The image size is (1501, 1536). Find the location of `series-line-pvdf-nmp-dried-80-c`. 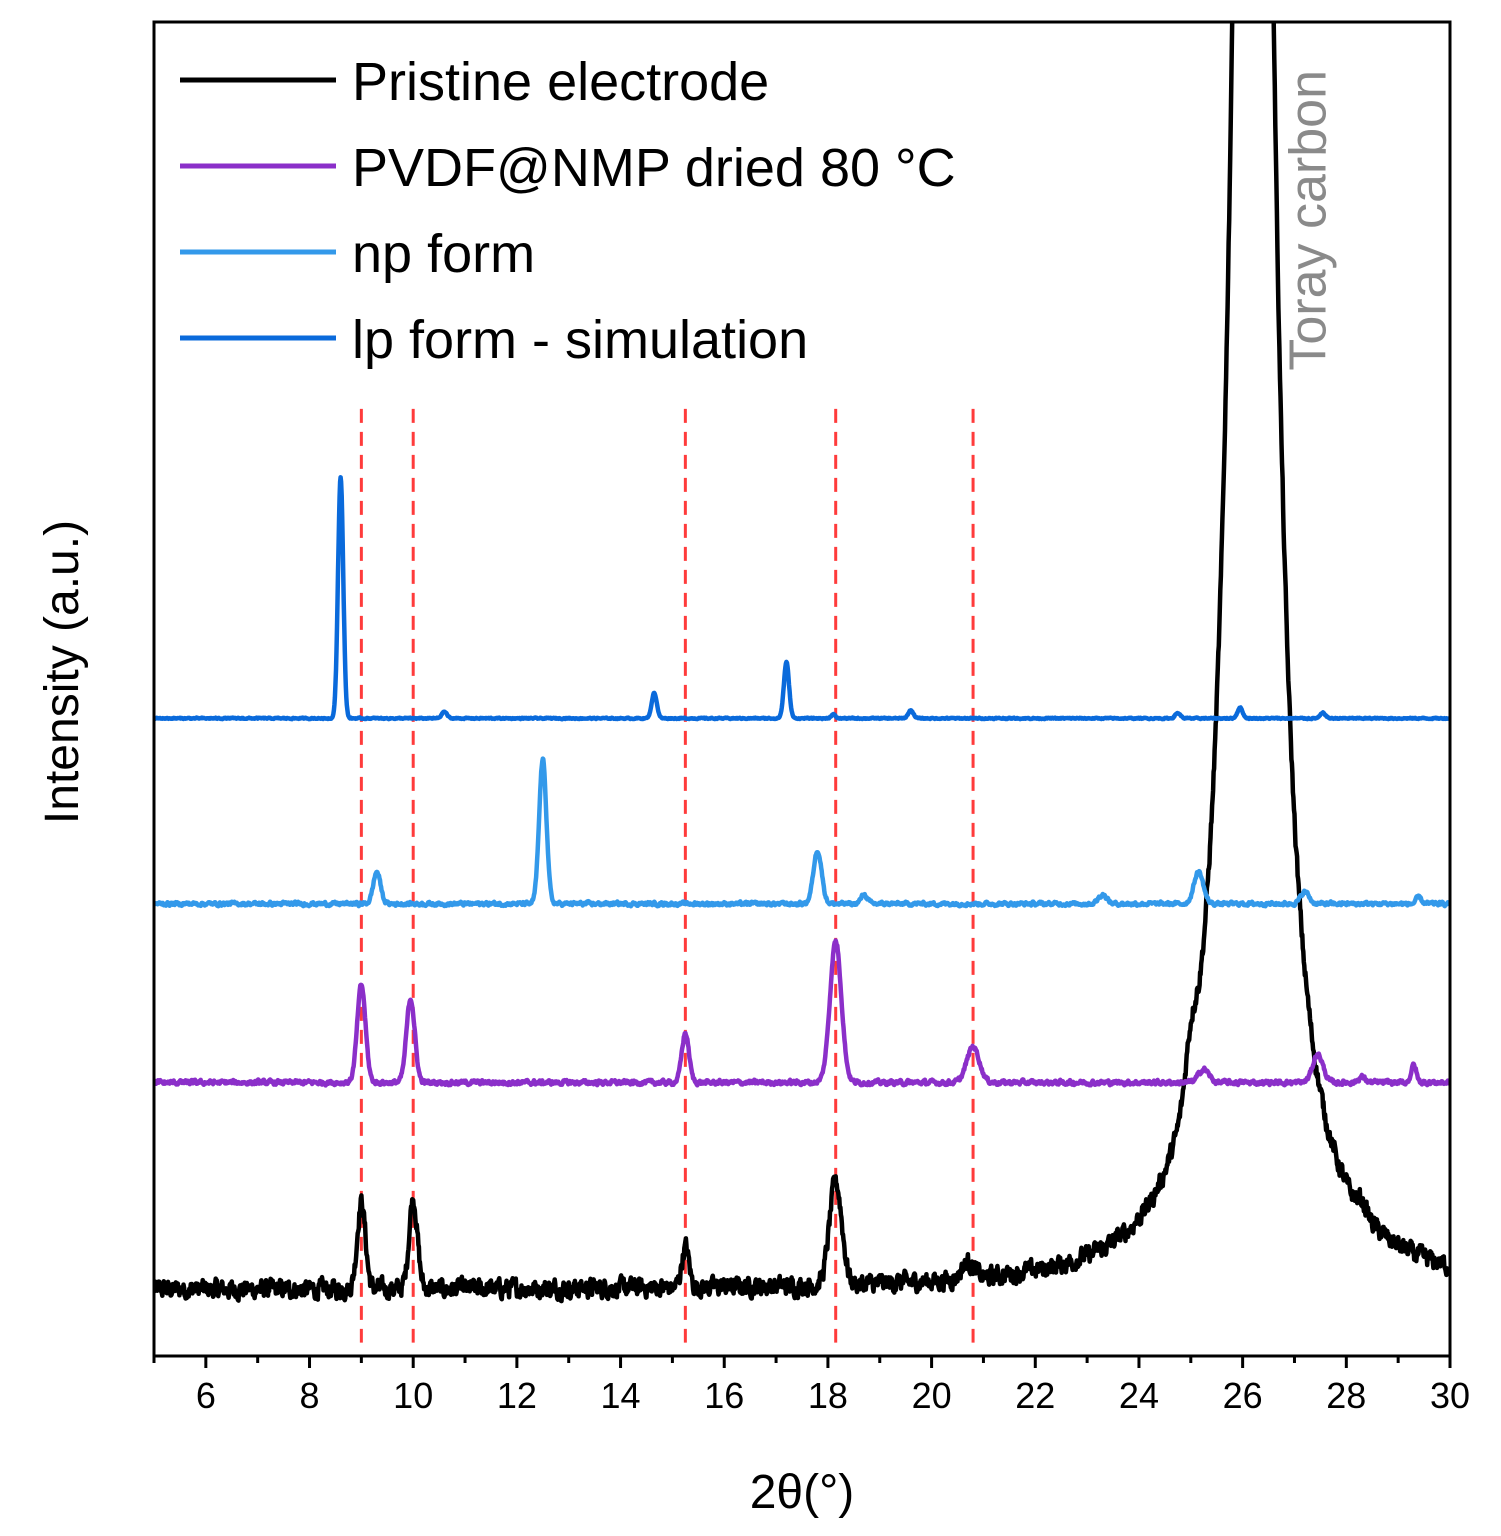

series-line-pvdf-nmp-dried-80-c is located at coordinates (802, 1013).